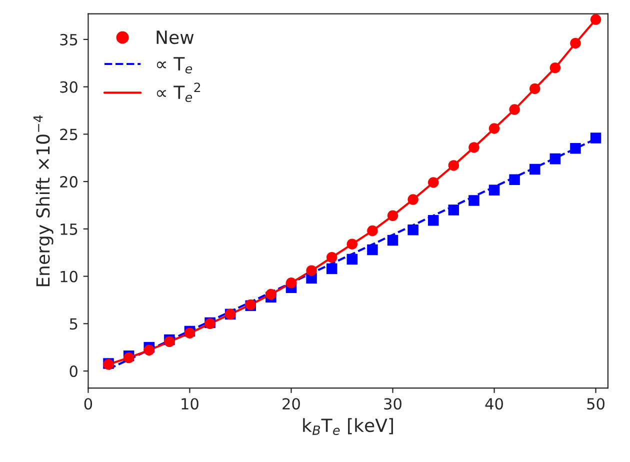  What do you see at coordinates (393, 404) in the screenshot?
I see `x-tick-label: 30` at bounding box center [393, 404].